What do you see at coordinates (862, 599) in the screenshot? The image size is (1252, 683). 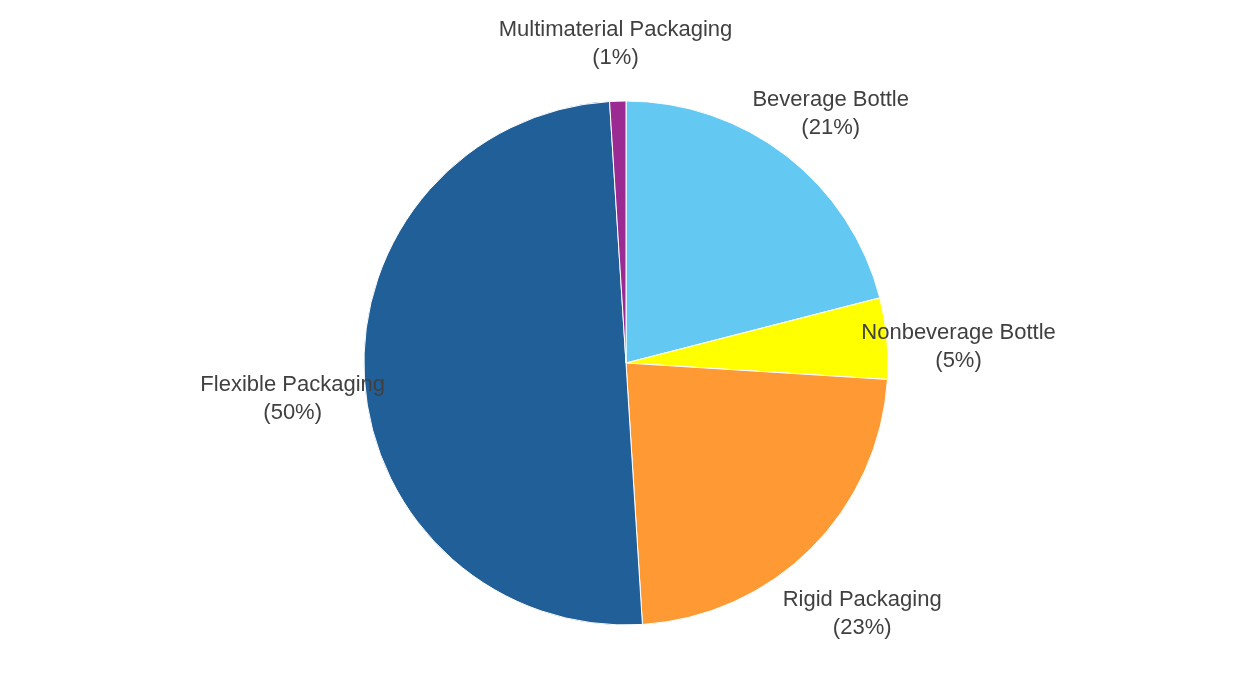 I see `slice-label: Rigid Packaging` at bounding box center [862, 599].